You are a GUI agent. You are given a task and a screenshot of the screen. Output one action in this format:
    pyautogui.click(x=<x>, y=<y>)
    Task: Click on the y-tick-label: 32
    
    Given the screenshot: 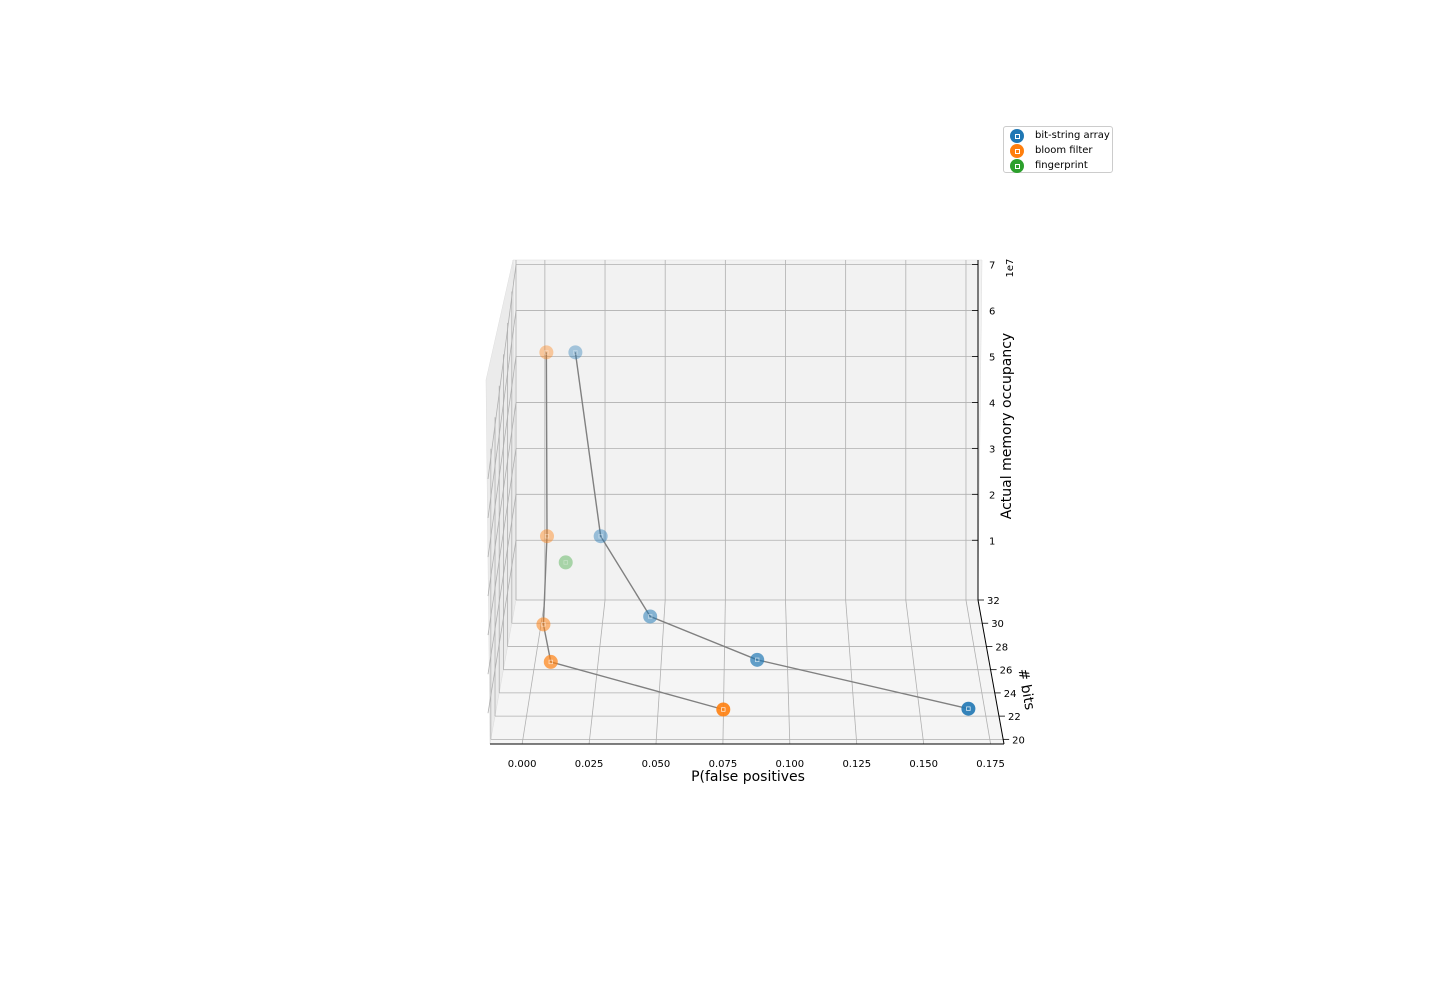 What is the action you would take?
    pyautogui.click(x=993, y=601)
    